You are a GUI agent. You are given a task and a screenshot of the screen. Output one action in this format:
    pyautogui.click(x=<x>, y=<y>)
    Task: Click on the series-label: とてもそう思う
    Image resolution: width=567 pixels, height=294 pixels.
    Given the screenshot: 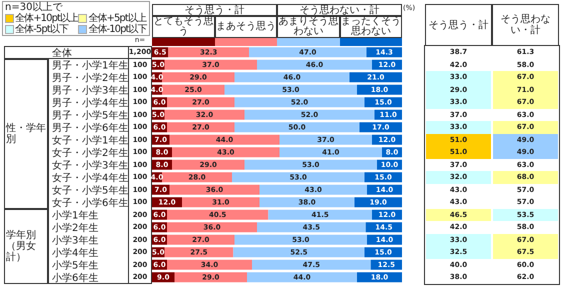 What is the action you would take?
    pyautogui.click(x=183, y=27)
    